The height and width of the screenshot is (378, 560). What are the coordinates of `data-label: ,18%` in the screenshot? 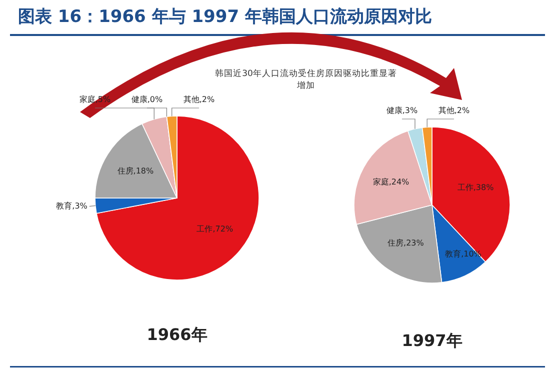 It's located at (143, 171).